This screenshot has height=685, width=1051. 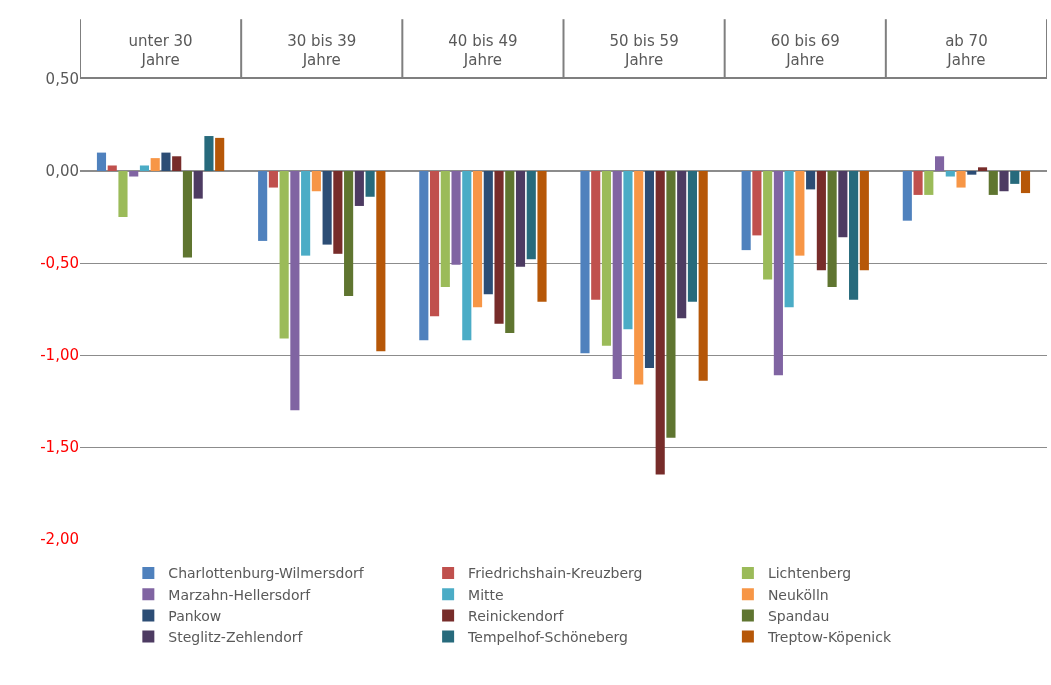 What do you see at coordinates (829, 637) in the screenshot?
I see `legend-label: Treptow-Köpenick` at bounding box center [829, 637].